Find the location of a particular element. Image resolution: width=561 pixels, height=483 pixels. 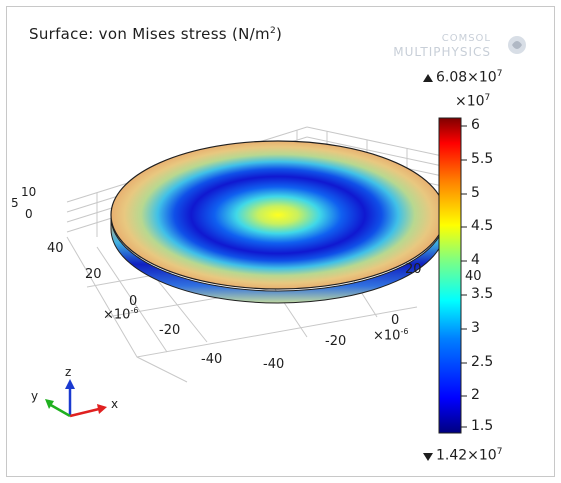

colorbar-scale-label: ×10⁷ is located at coordinates (473, 101).